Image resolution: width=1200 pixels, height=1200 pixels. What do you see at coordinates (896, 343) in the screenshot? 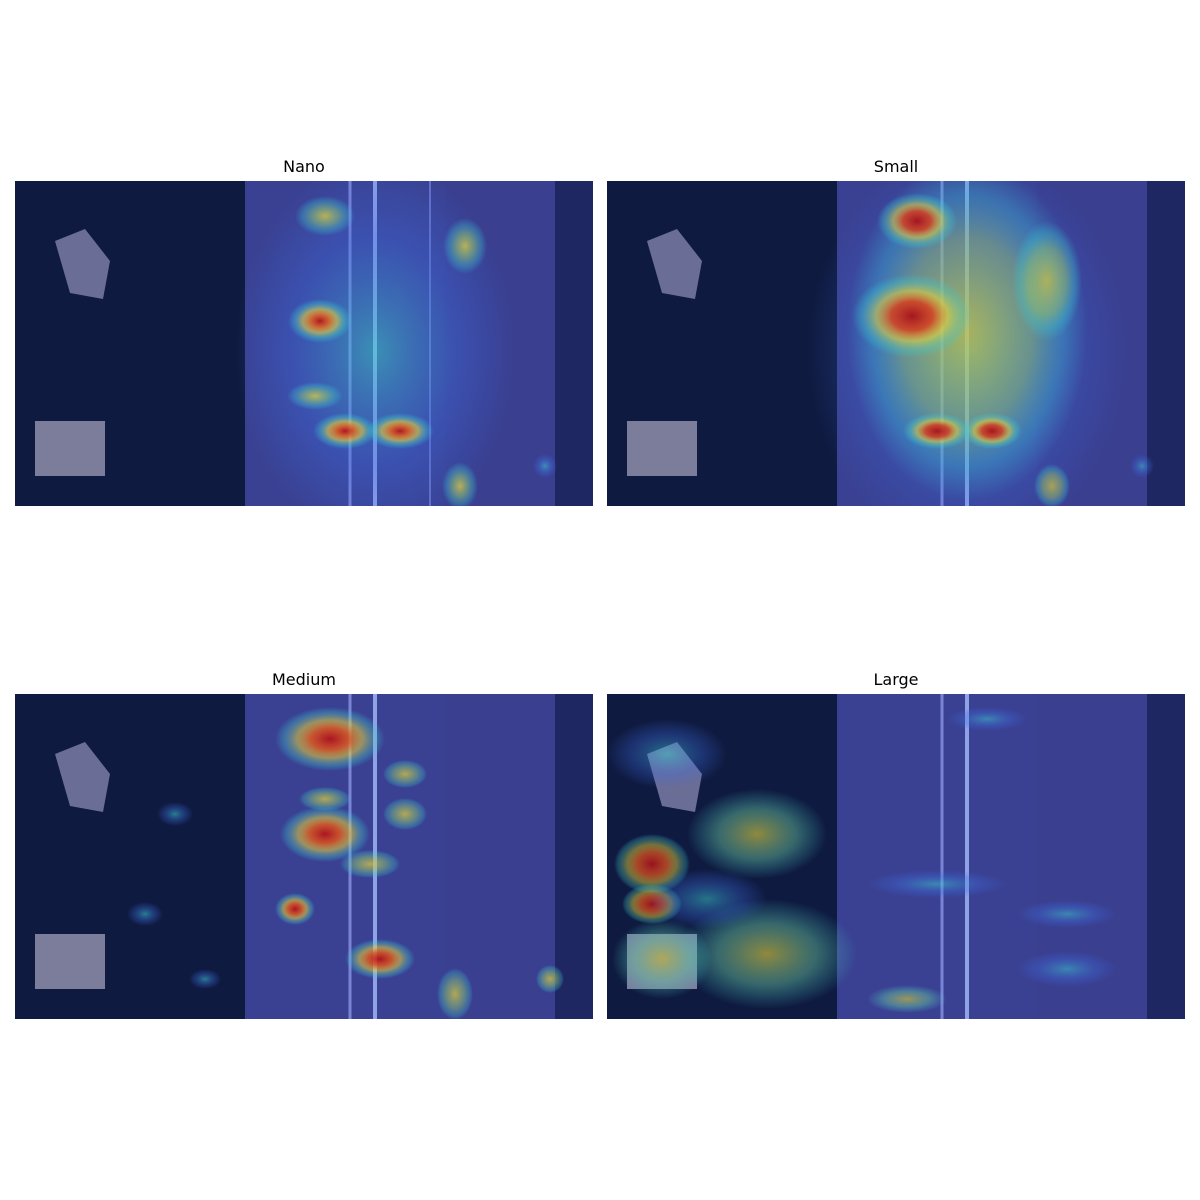
I see `heatmap-image-small` at bounding box center [896, 343].